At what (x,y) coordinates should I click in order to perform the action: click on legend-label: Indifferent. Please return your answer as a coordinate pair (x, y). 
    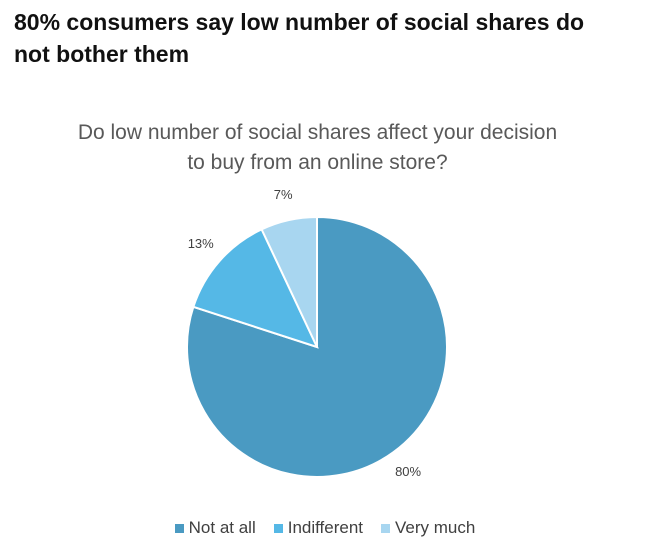
    Looking at the image, I should click on (325, 527).